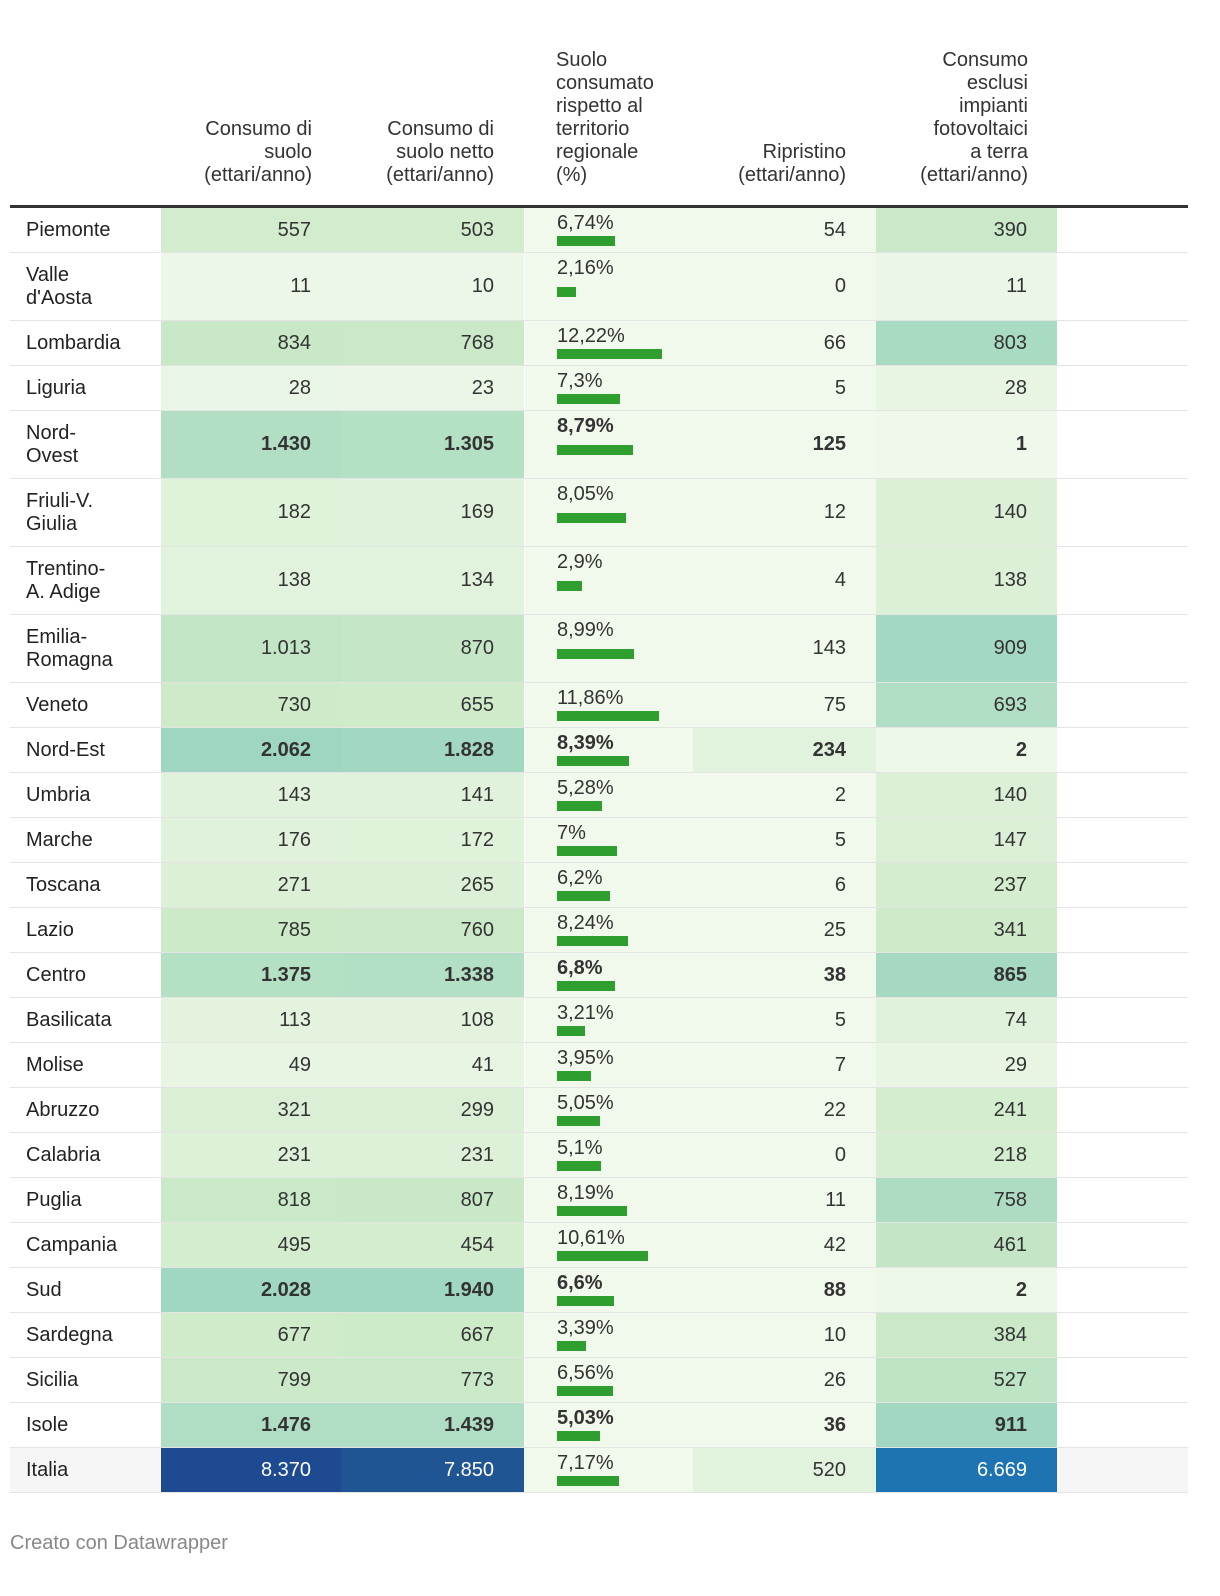 This screenshot has width=1220, height=1596. I want to click on pct-label: 5,1%, so click(580, 1148).